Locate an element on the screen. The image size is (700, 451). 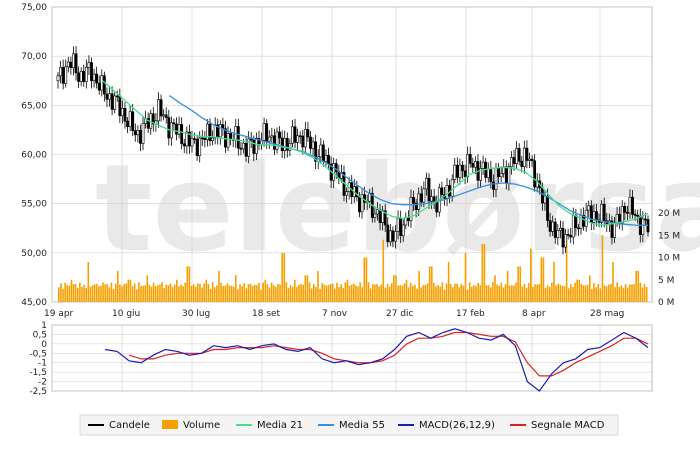
macd-y-tick: -2 is located at coordinates (42, 383).